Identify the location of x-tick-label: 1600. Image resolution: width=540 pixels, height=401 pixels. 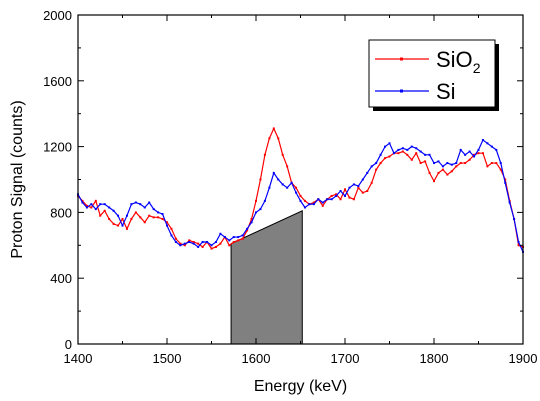
(256, 358).